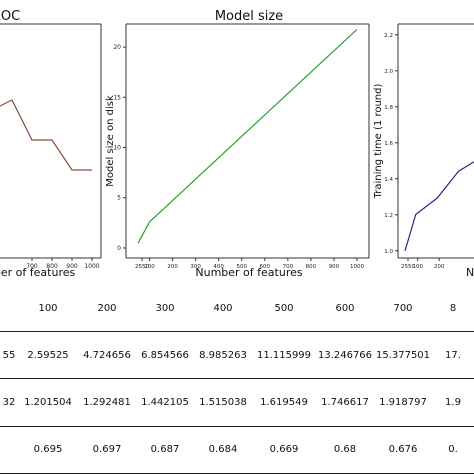 The height and width of the screenshot is (474, 474). What do you see at coordinates (388, 72) in the screenshot?
I see `training-y-tick-label: 2.0` at bounding box center [388, 72].